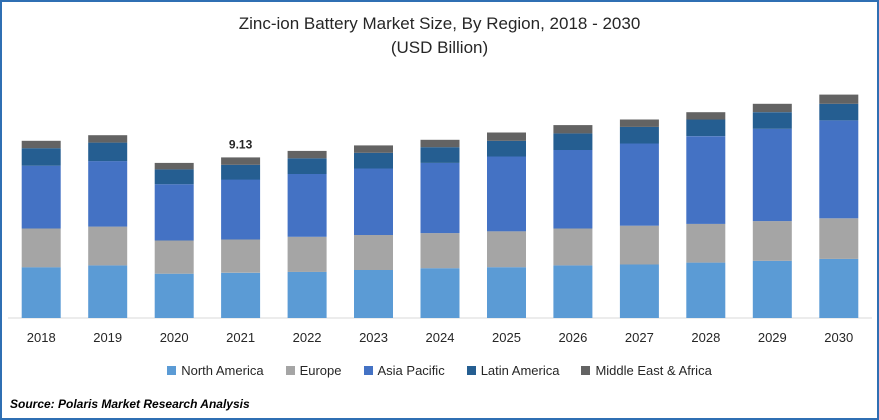 This screenshot has width=879, height=420. Describe the element at coordinates (440, 337) in the screenshot. I see `x-tick-label-2024: 2024` at that location.